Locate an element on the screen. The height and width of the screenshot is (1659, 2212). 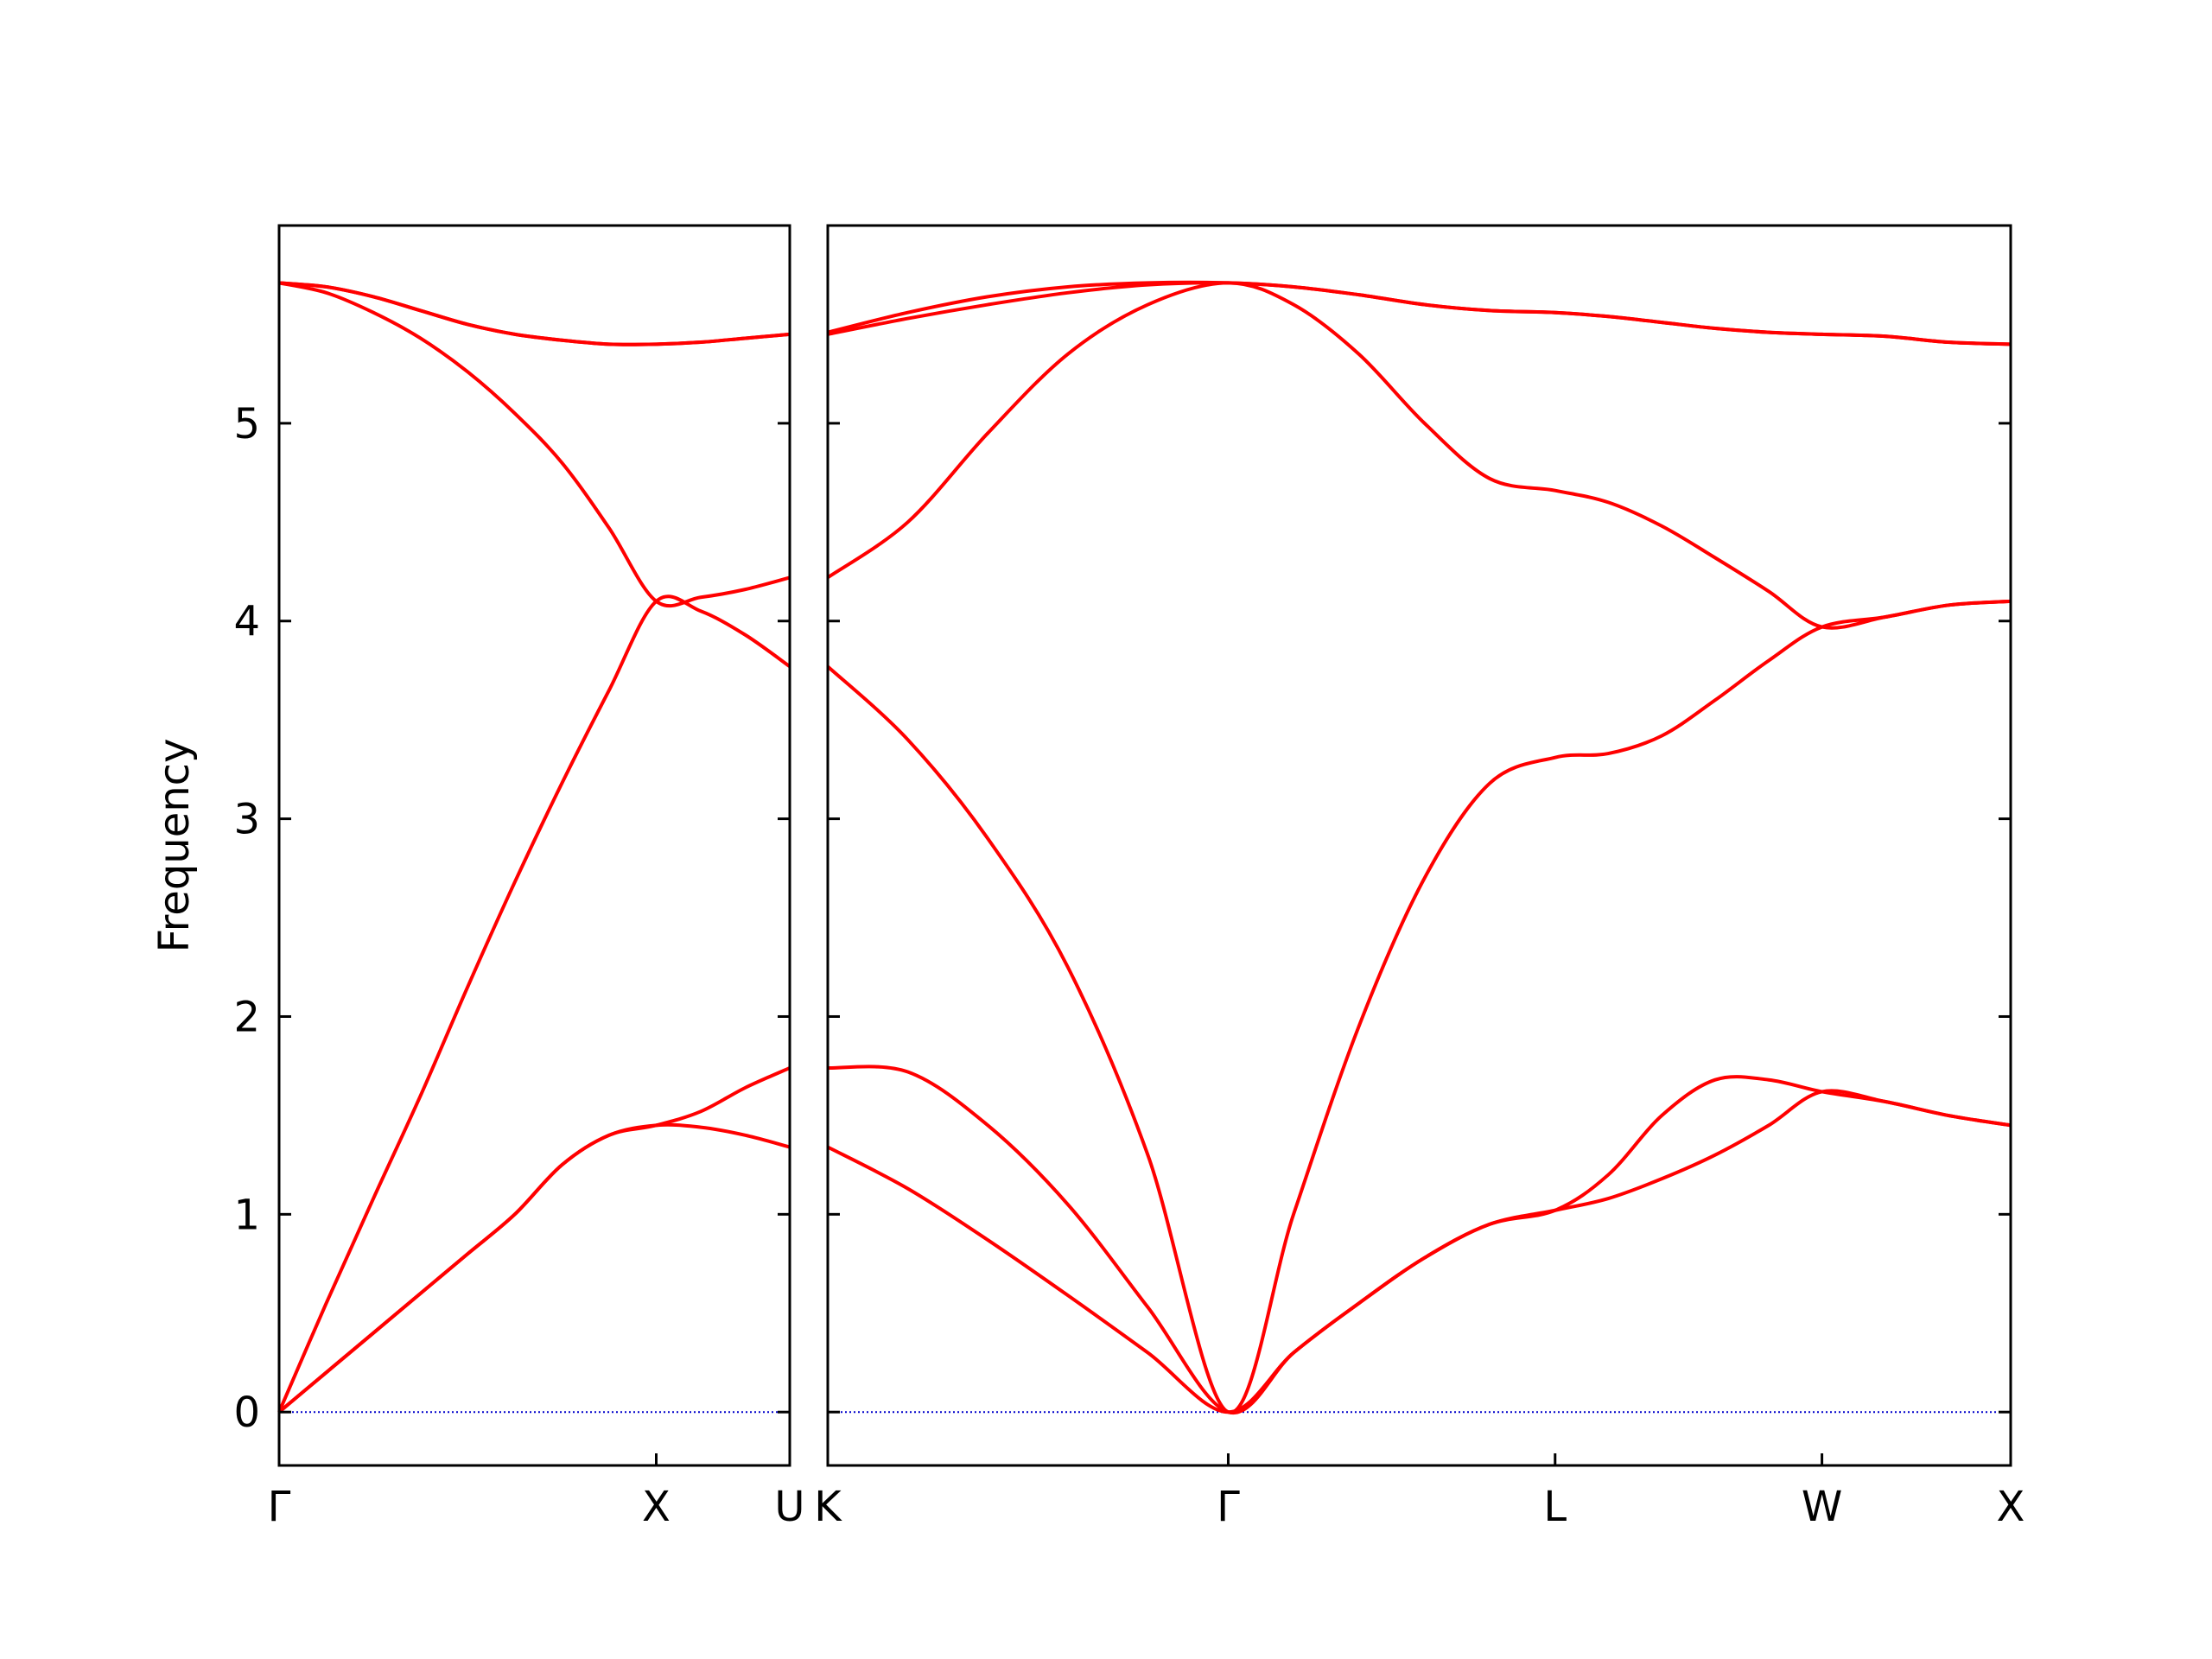
y-axis-label: Frequency is located at coordinates (174, 846).